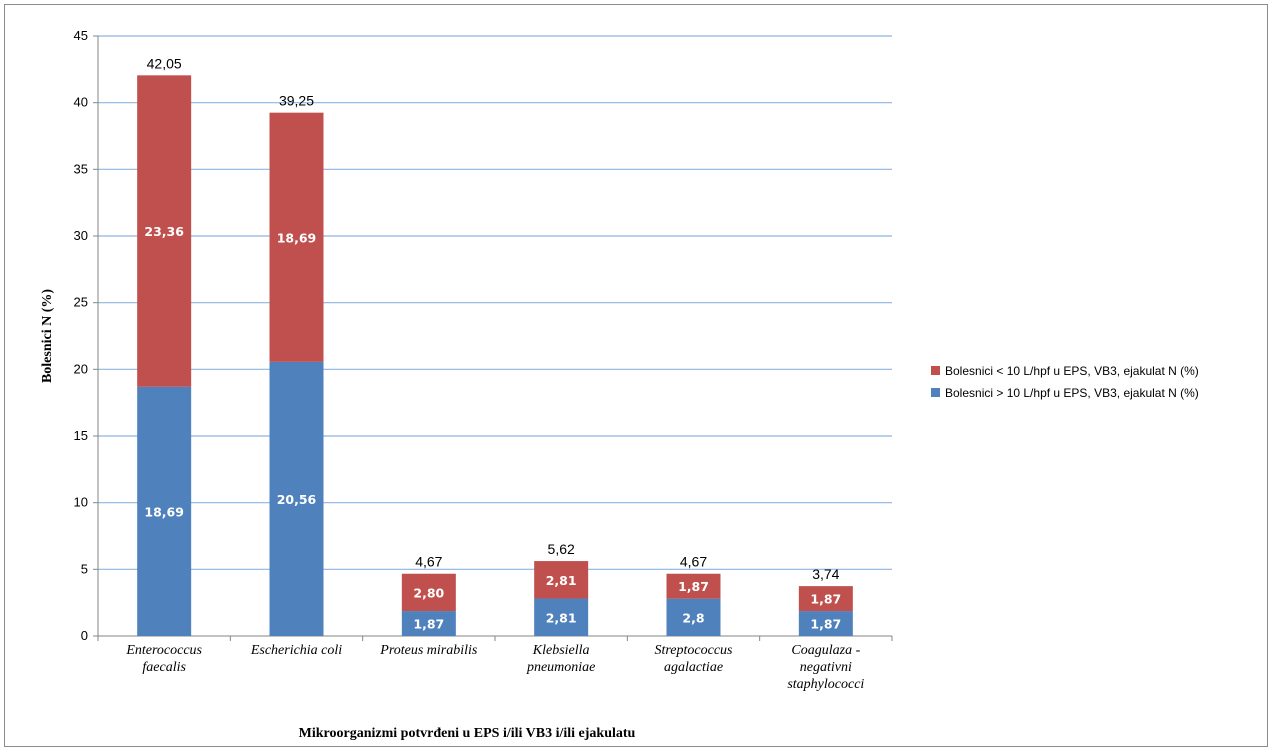 Image resolution: width=1272 pixels, height=751 pixels. Describe the element at coordinates (428, 650) in the screenshot. I see `category-label: Proteus mirabilis` at that location.